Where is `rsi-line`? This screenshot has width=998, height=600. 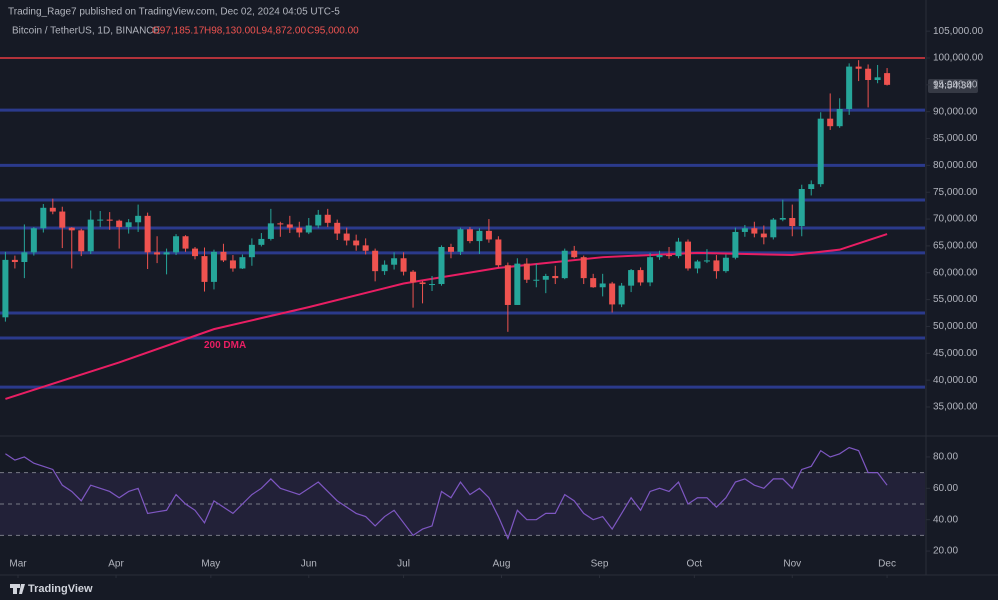 rsi-line is located at coordinates (446, 493).